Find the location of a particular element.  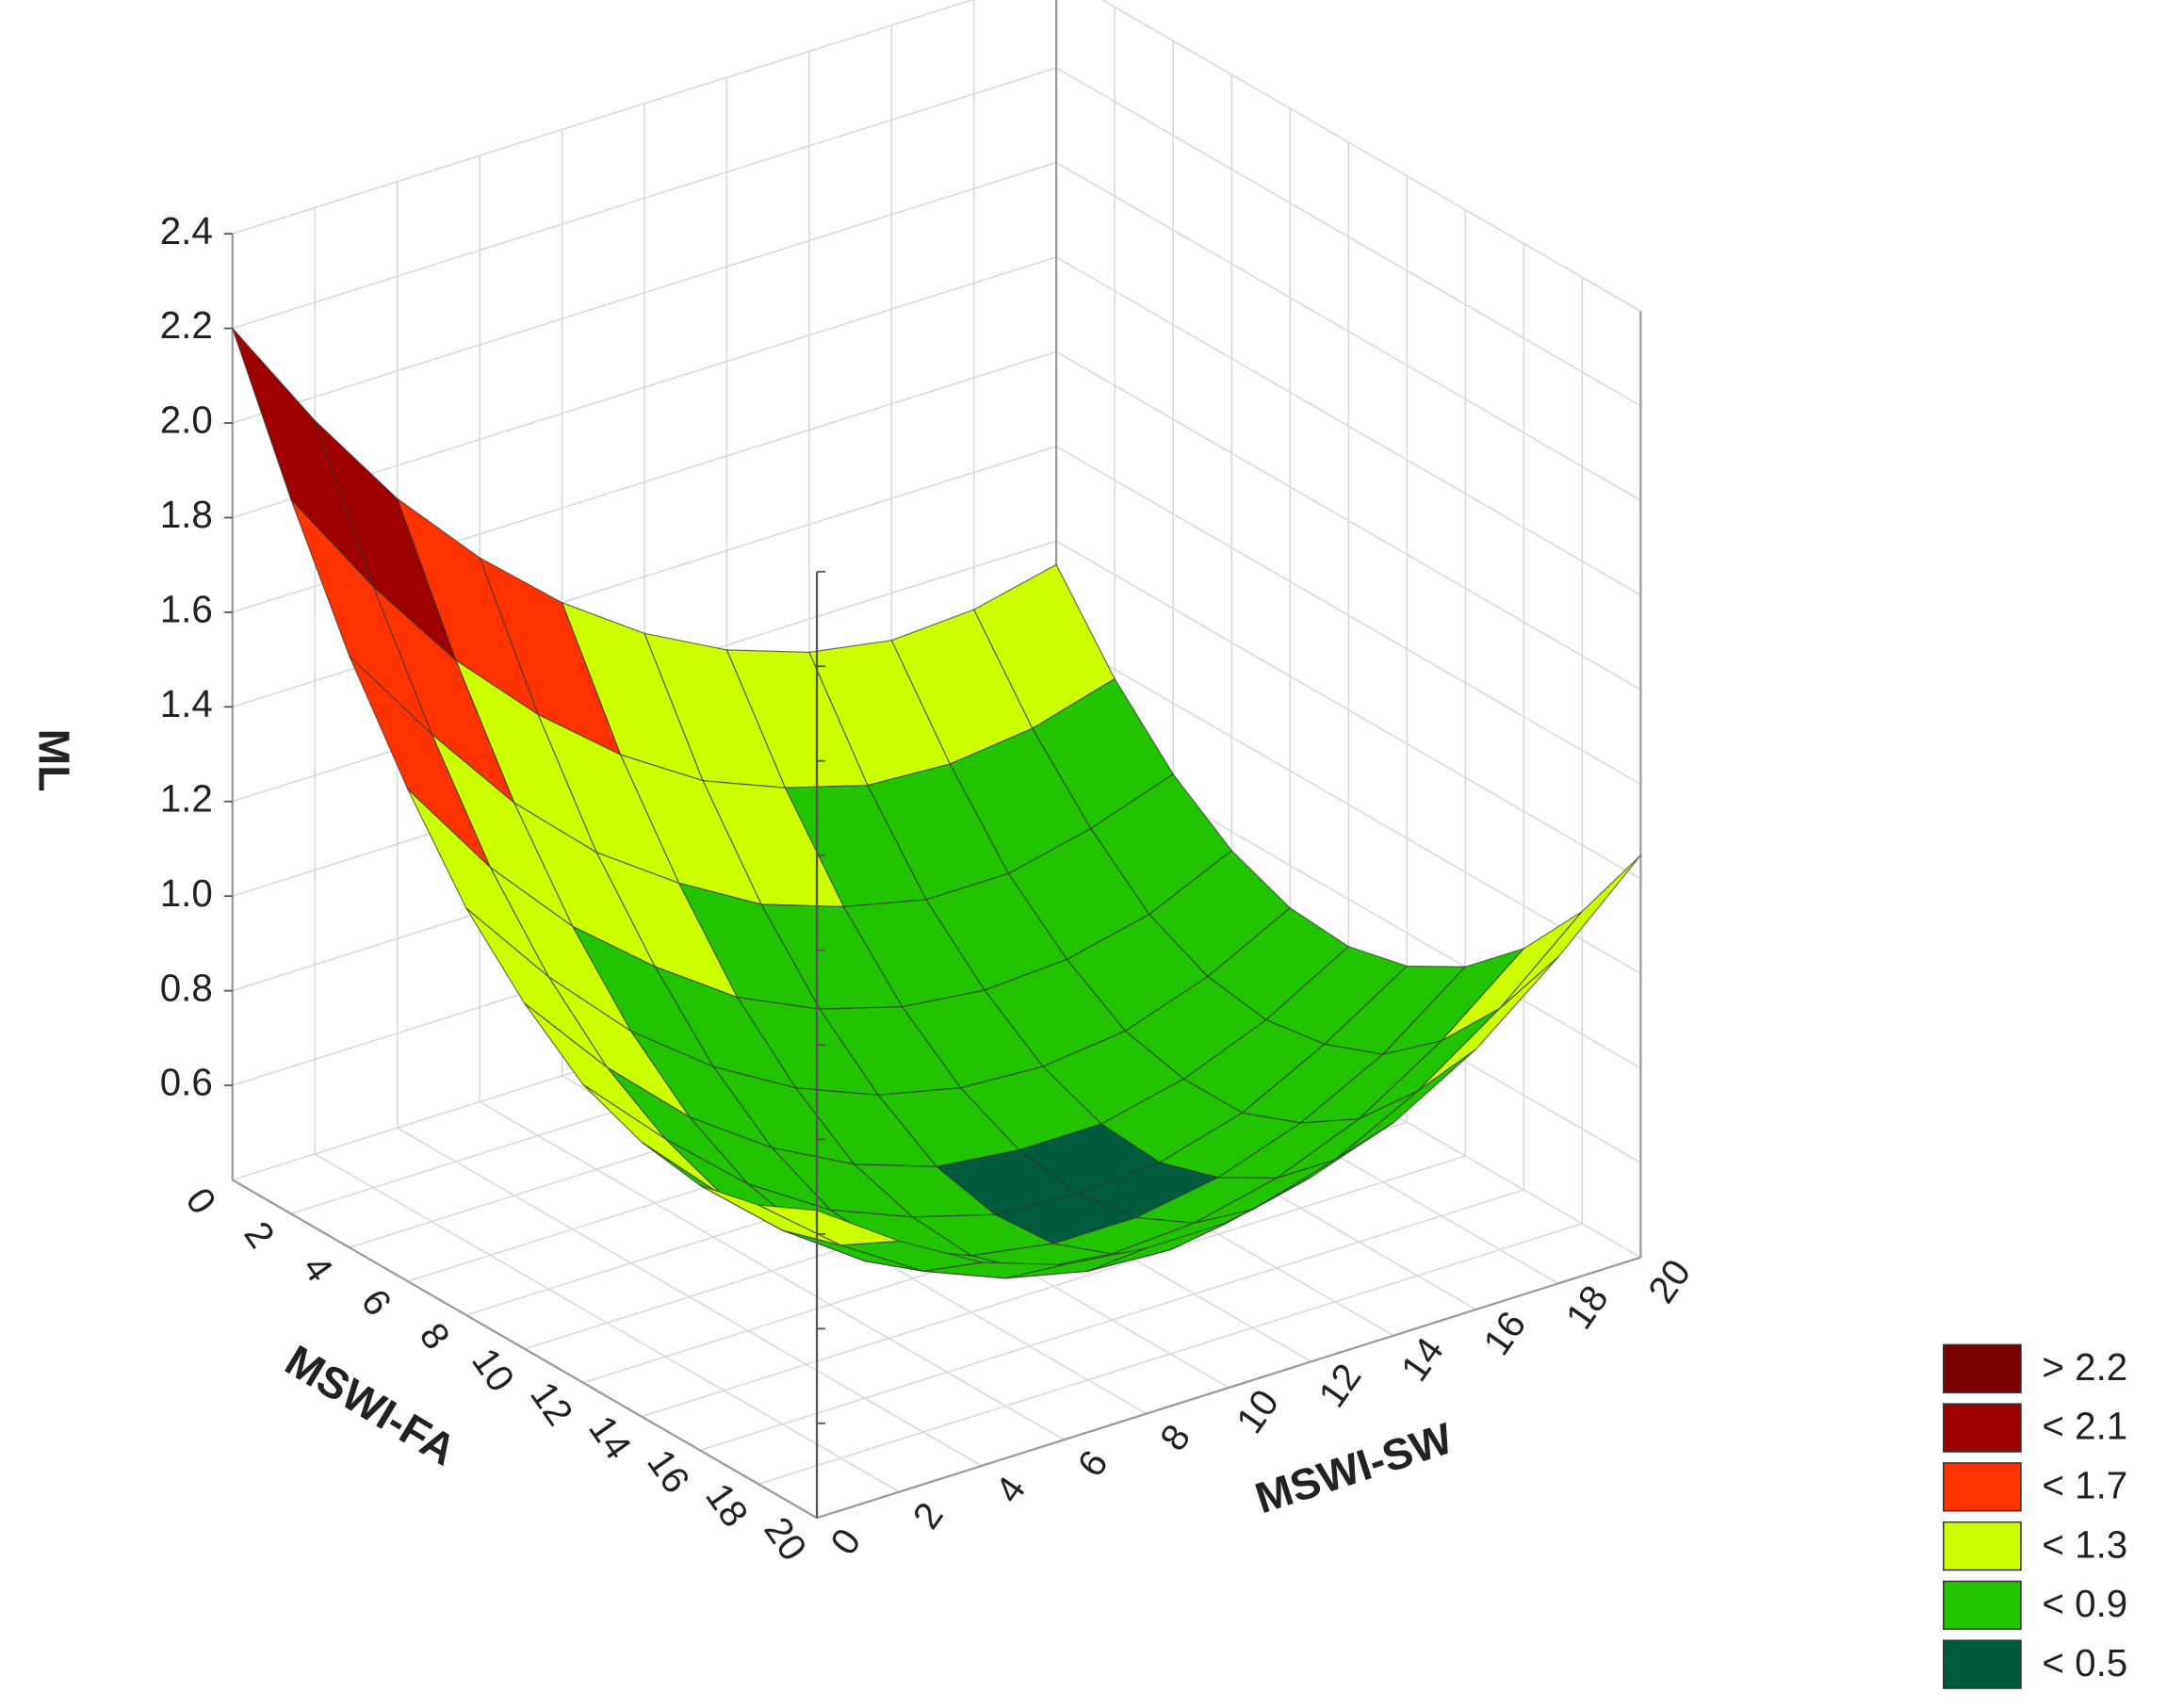

x-tick-label: 8 is located at coordinates (435, 1336).